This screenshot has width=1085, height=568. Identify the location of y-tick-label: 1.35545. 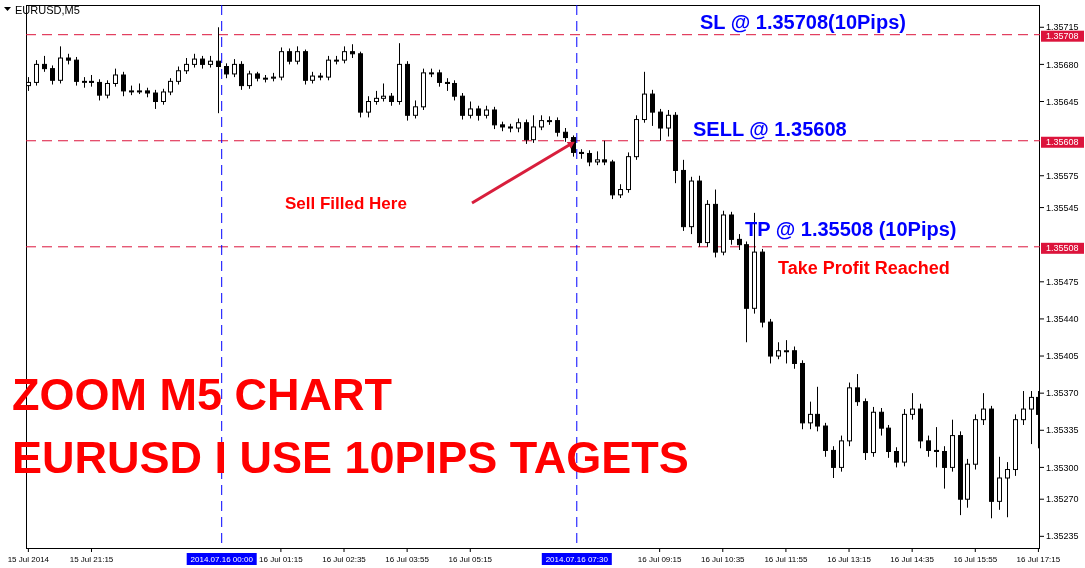
(1062, 207).